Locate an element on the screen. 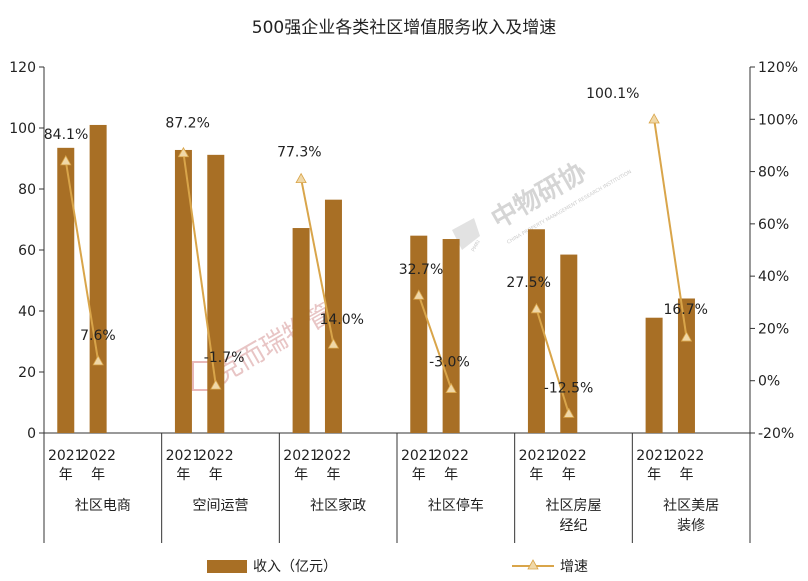 This screenshot has height=581, width=808. growth-data-label: 7.6% is located at coordinates (98, 336).